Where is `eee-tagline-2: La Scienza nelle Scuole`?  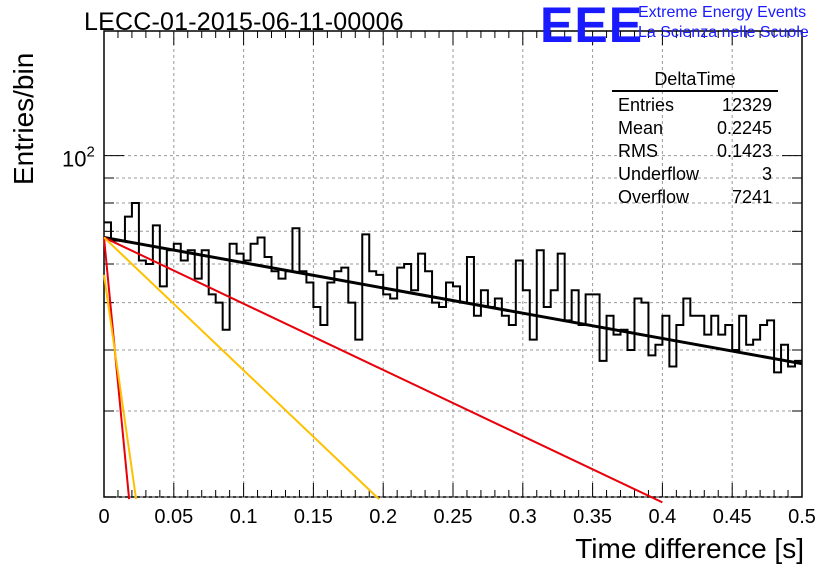 eee-tagline-2: La Scienza nelle Scuole is located at coordinates (723, 32).